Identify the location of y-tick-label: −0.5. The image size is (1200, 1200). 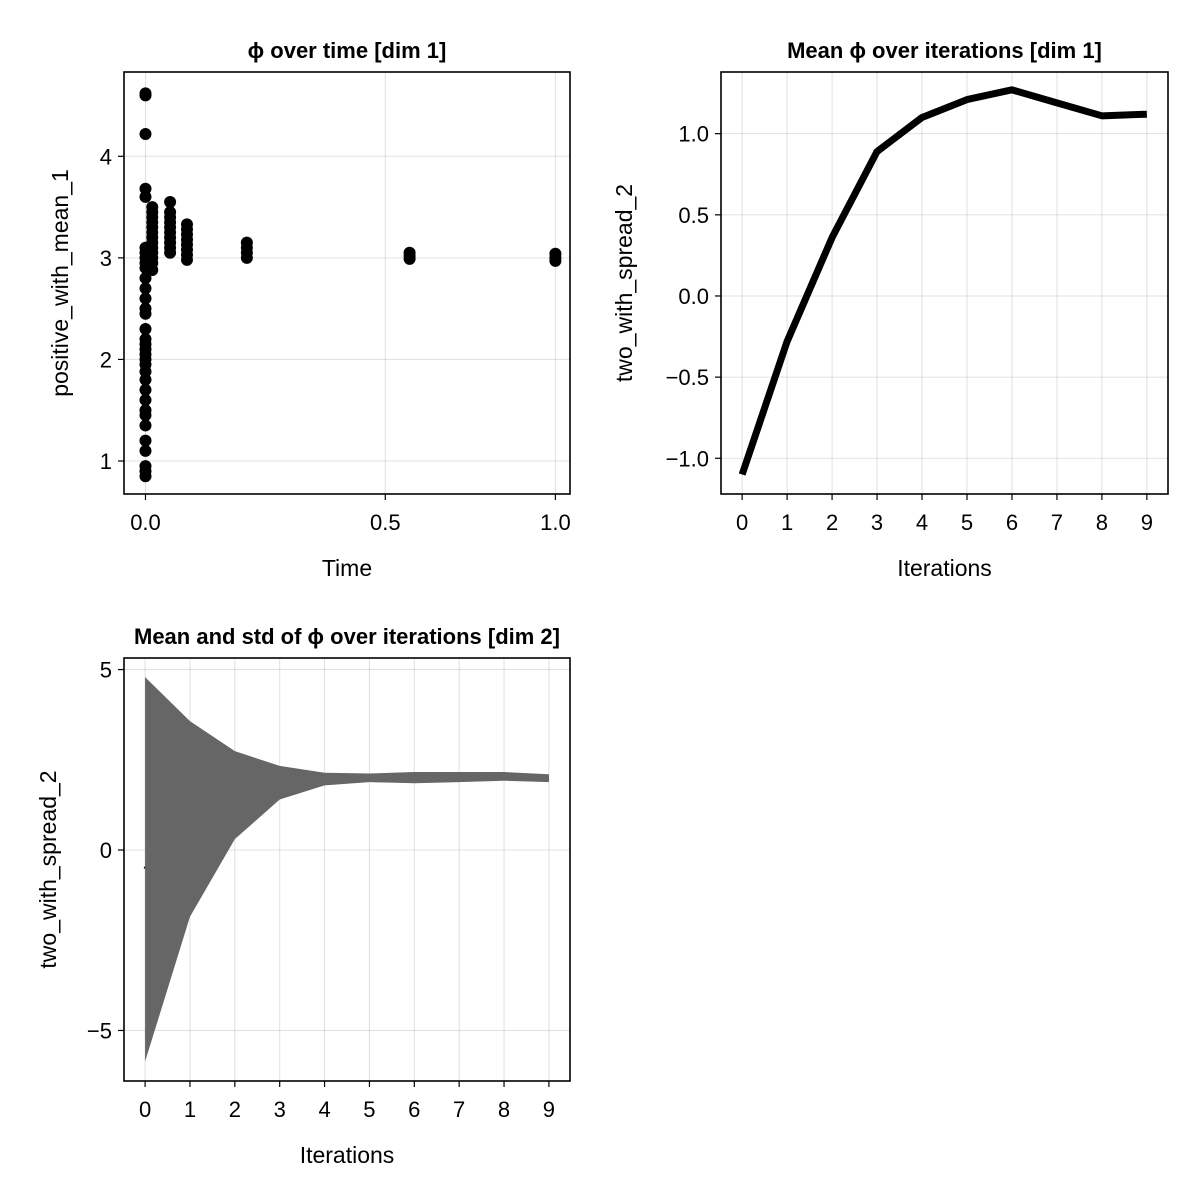
(687, 377).